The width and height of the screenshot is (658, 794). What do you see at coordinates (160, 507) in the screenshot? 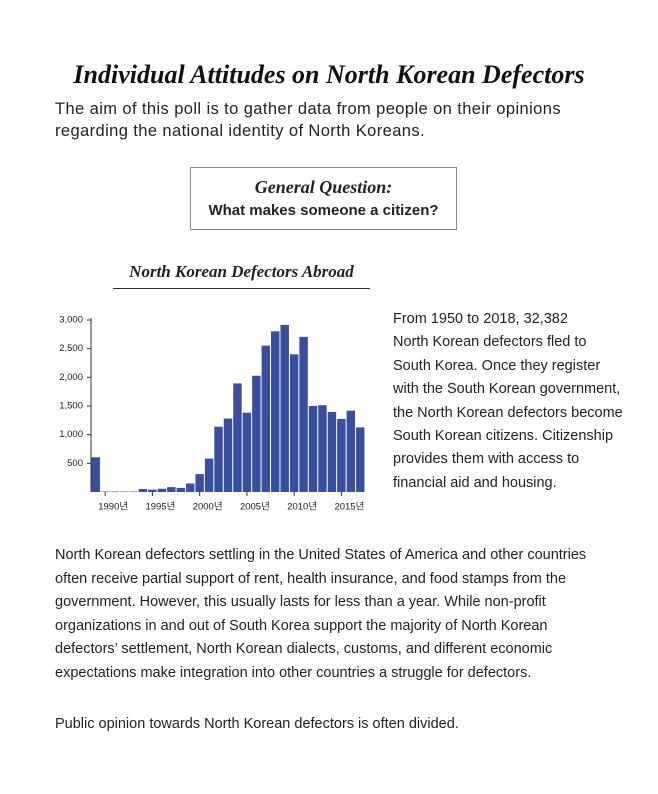
I see `x-tick-label: 1995년` at bounding box center [160, 507].